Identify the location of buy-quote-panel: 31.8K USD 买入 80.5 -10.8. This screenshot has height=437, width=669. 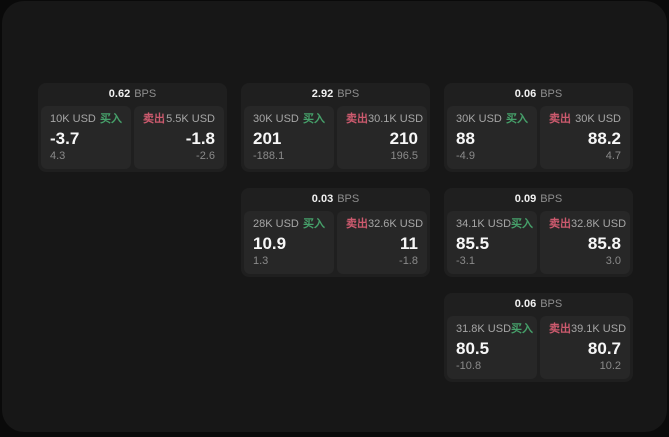
(492, 347).